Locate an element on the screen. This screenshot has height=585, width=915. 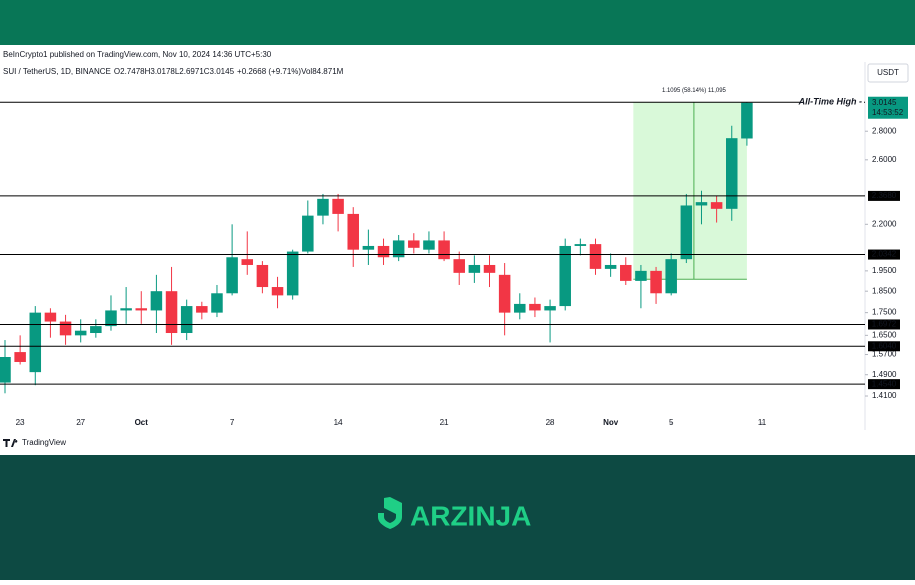
level-label: 2.3680 is located at coordinates (884, 195).